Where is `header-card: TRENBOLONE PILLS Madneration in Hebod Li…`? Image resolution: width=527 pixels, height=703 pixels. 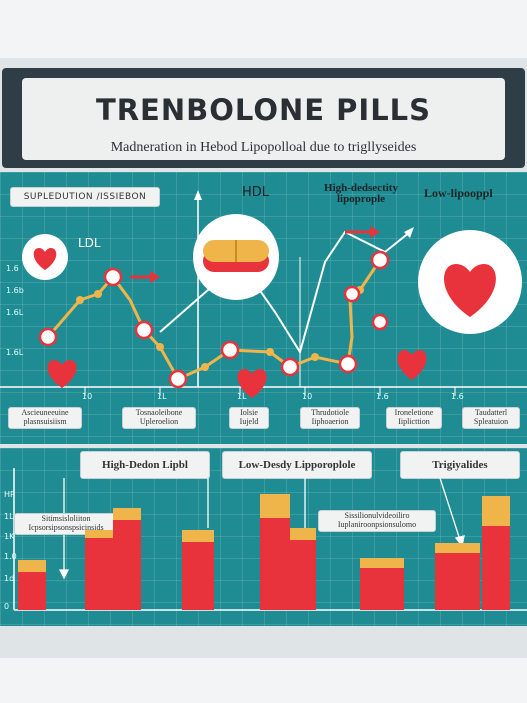 header-card: TRENBOLONE PILLS Madneration in Hebod Li… is located at coordinates (263, 119).